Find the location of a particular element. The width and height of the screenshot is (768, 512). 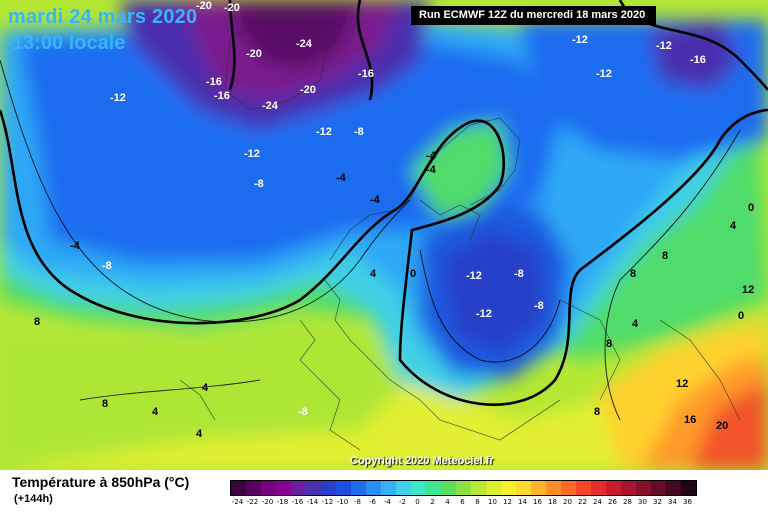

color-scale-tick-label: 26 is located at coordinates (612, 502).